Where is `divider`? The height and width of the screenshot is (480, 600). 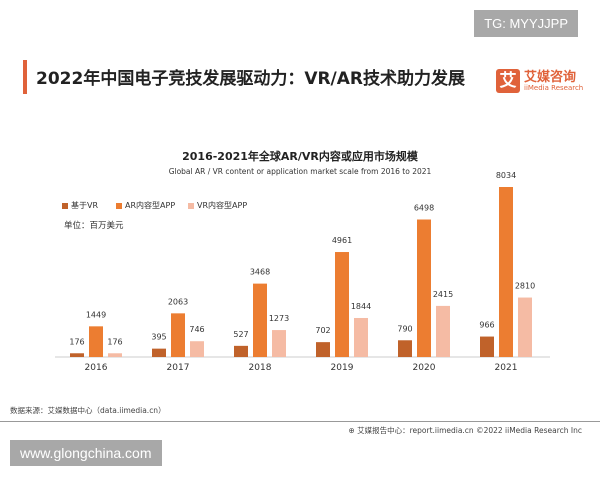
divider is located at coordinates (300, 421).